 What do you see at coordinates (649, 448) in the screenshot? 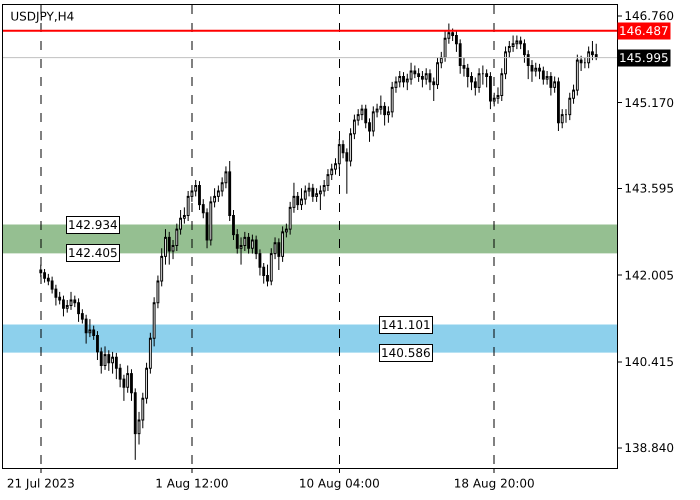
I see `y-tick-label: 138.840` at bounding box center [649, 448].